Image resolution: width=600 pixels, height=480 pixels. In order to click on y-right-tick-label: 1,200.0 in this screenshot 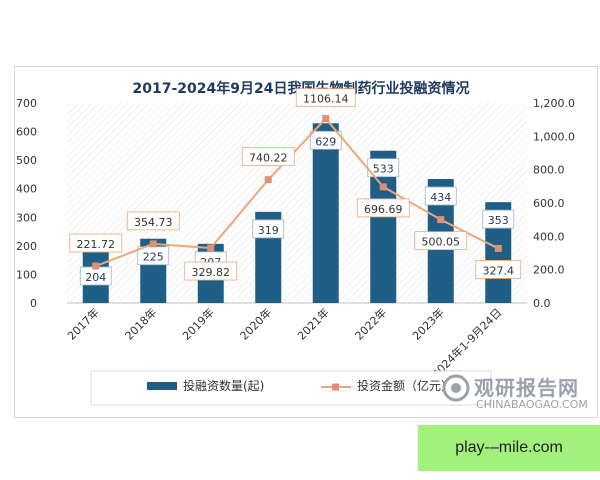, I will do `click(554, 103)`.